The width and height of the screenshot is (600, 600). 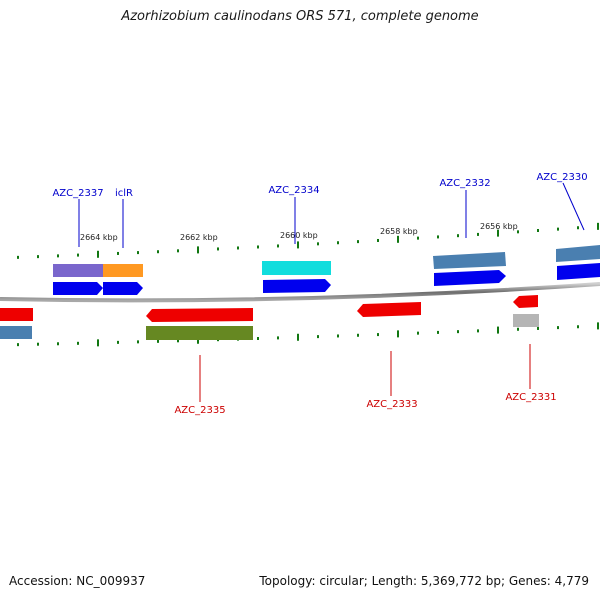 What do you see at coordinates (365, 373) in the screenshot?
I see `bottom-leader-lines` at bounding box center [365, 373].